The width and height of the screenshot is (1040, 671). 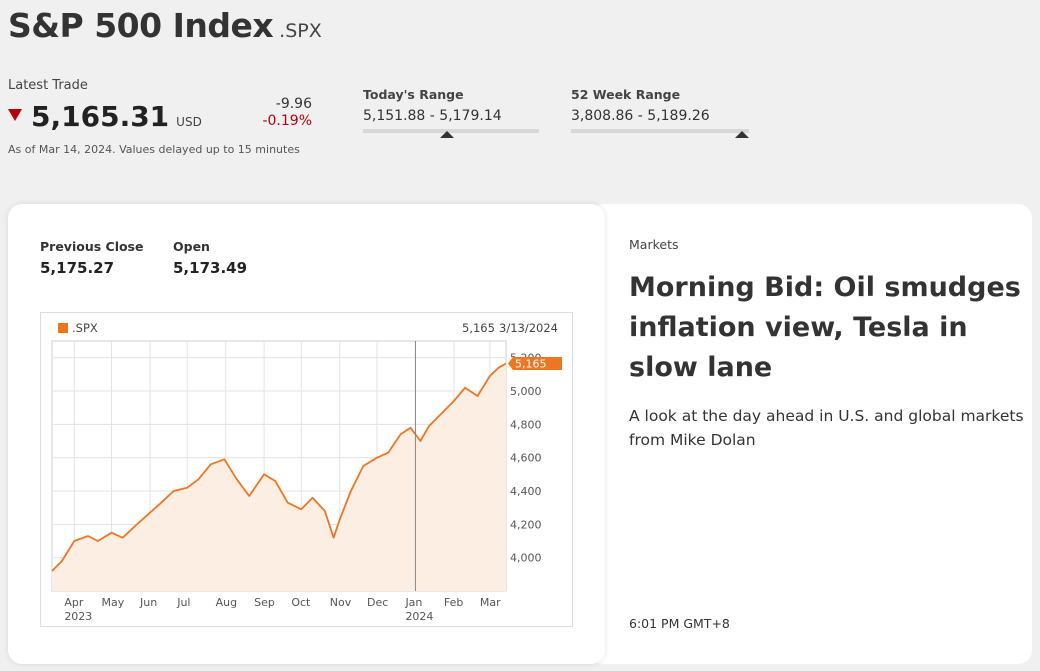 What do you see at coordinates (287, 121) in the screenshot?
I see `change-percent: -0.19%` at bounding box center [287, 121].